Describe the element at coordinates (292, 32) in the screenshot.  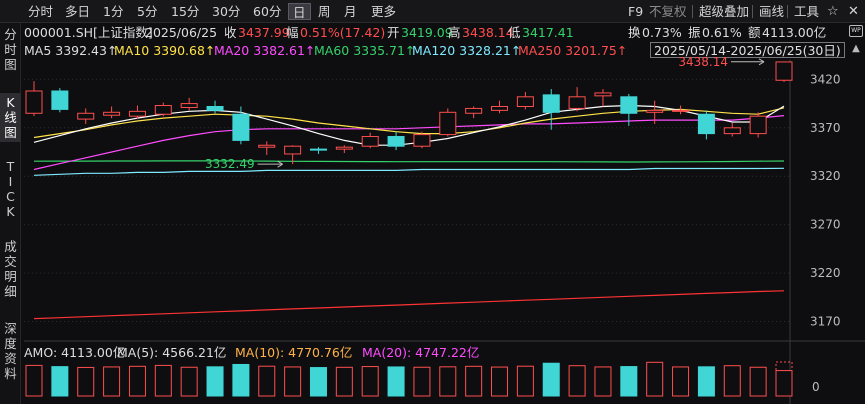
I see `change-label: 幅` at that location.